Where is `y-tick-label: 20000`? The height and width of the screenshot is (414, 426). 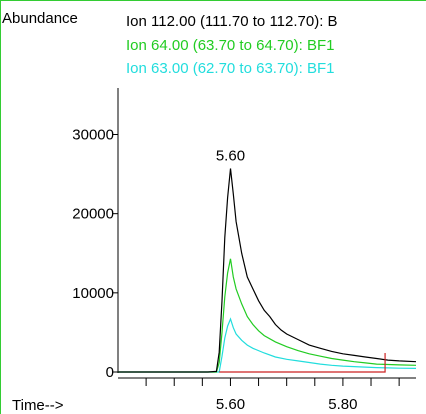 y-tick-label: 20000 is located at coordinates (93, 214).